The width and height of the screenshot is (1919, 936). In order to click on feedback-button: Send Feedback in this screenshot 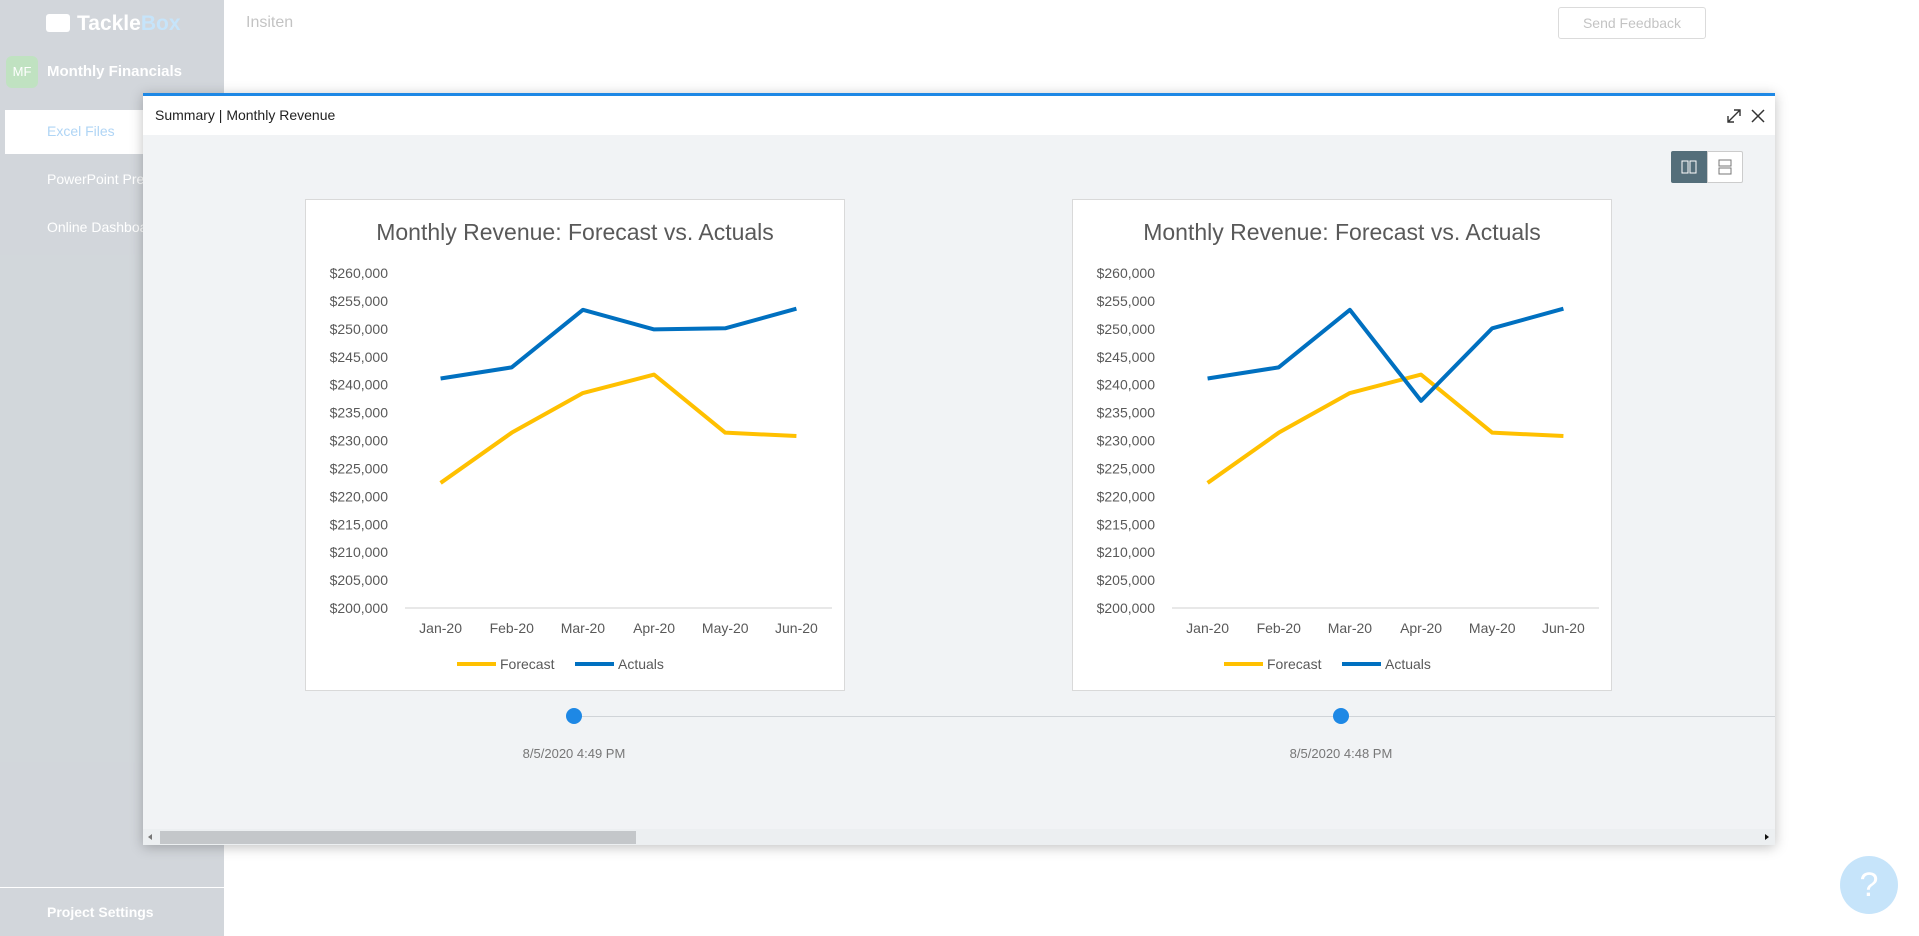, I will do `click(1632, 23)`.